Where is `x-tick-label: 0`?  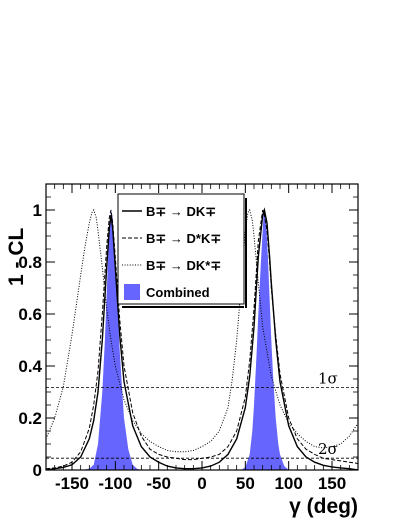
x-tick-label: 0 is located at coordinates (201, 483).